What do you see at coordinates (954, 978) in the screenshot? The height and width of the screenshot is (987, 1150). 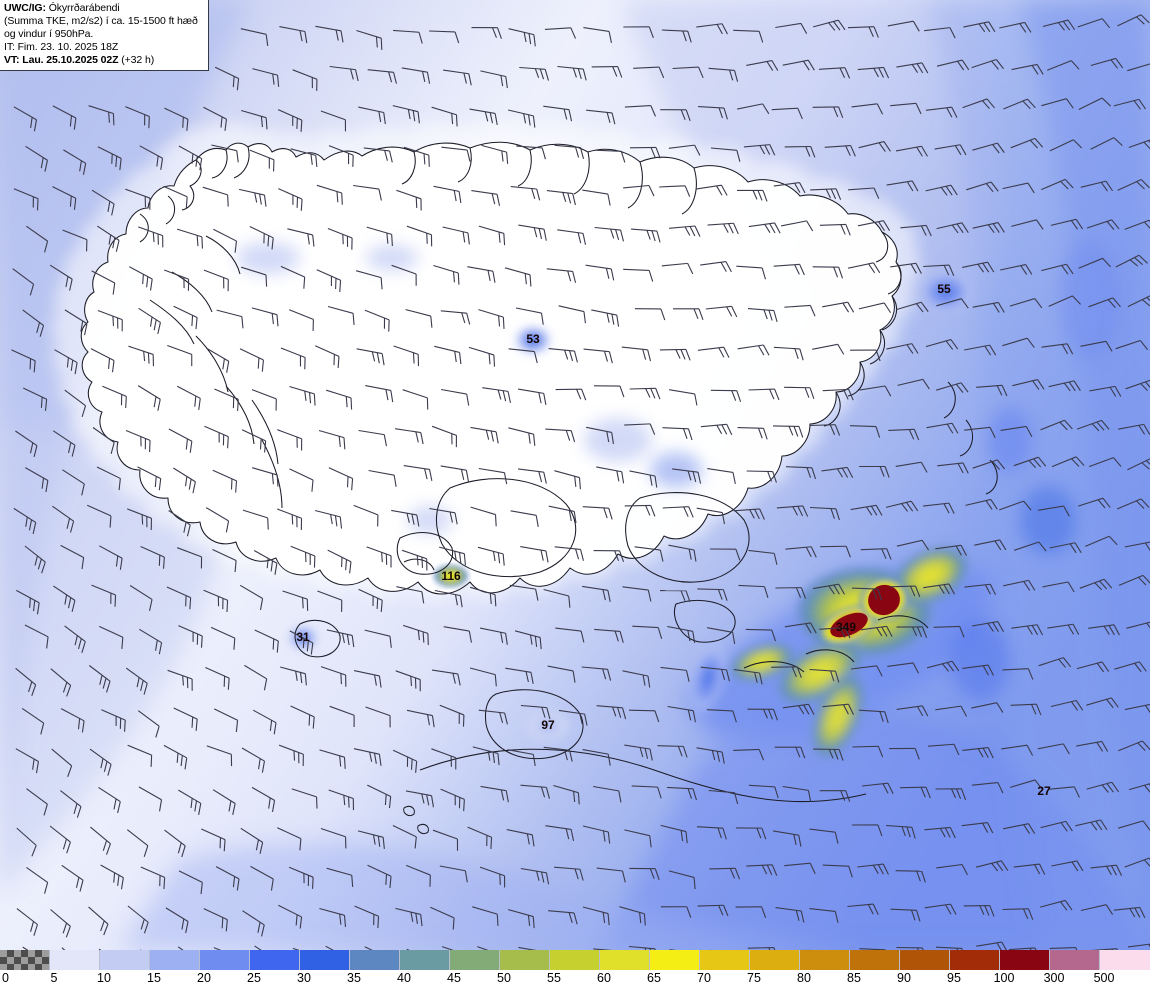 I see `colorbar-tick-95: 95` at bounding box center [954, 978].